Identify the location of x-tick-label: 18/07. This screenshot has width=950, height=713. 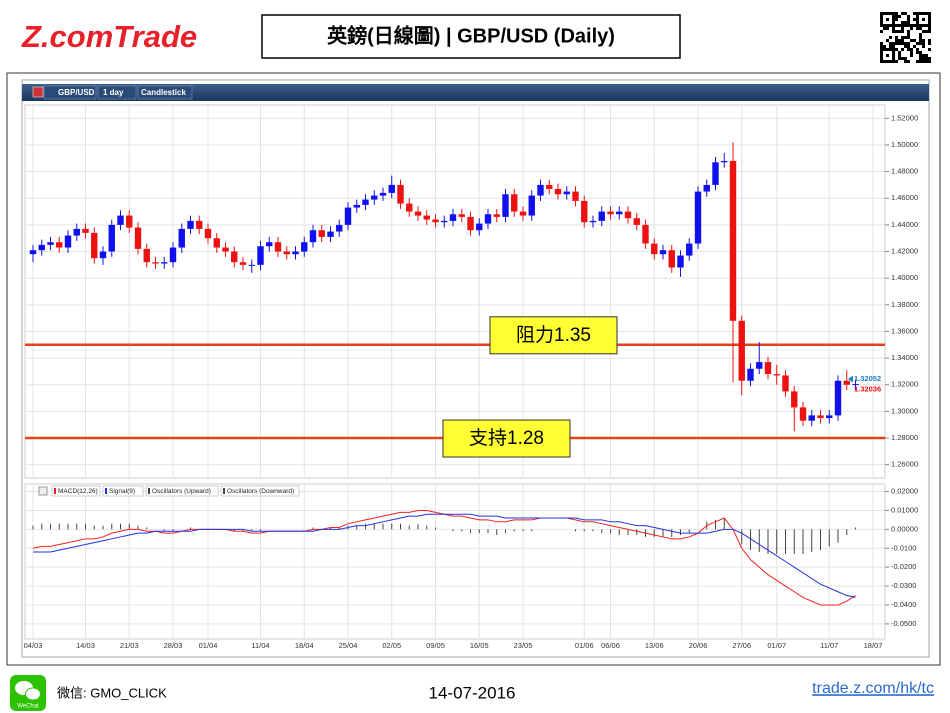
(873, 645).